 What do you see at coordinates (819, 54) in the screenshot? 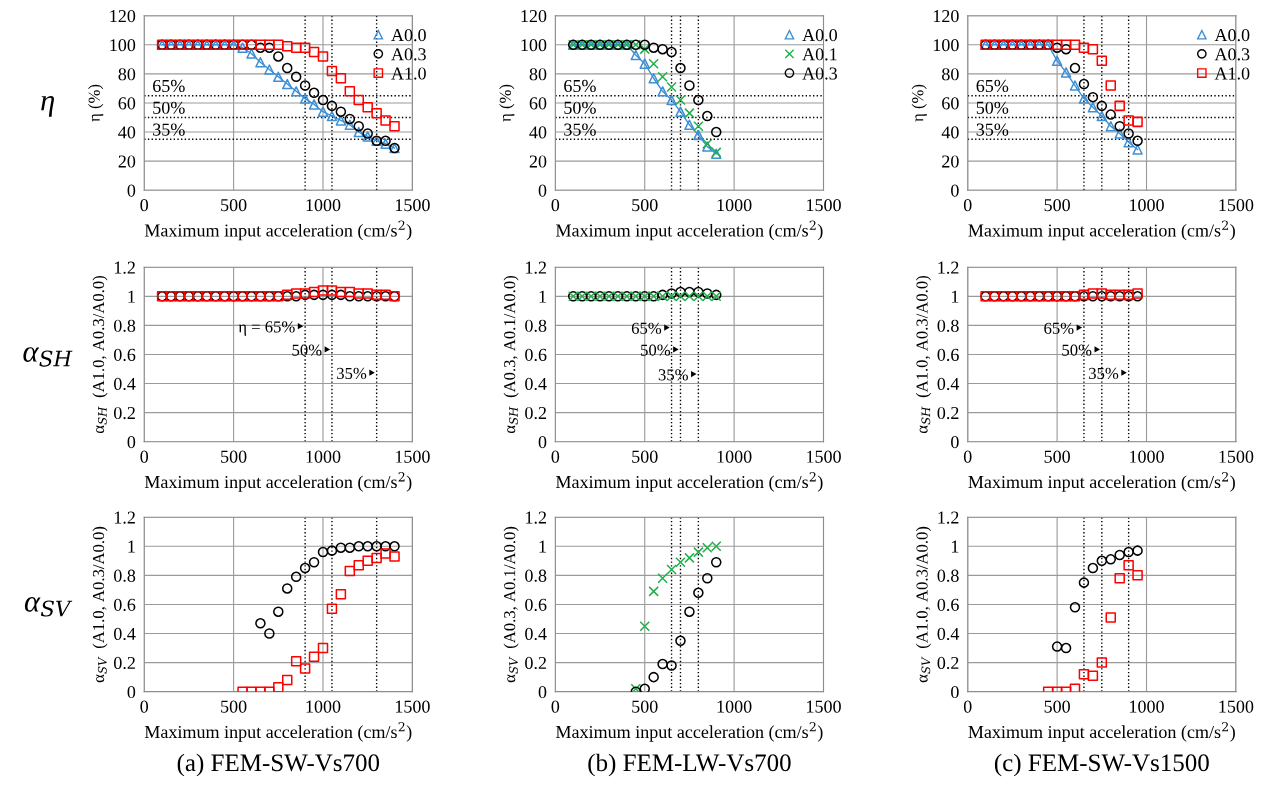
I see `legend-label: A0.1` at bounding box center [819, 54].